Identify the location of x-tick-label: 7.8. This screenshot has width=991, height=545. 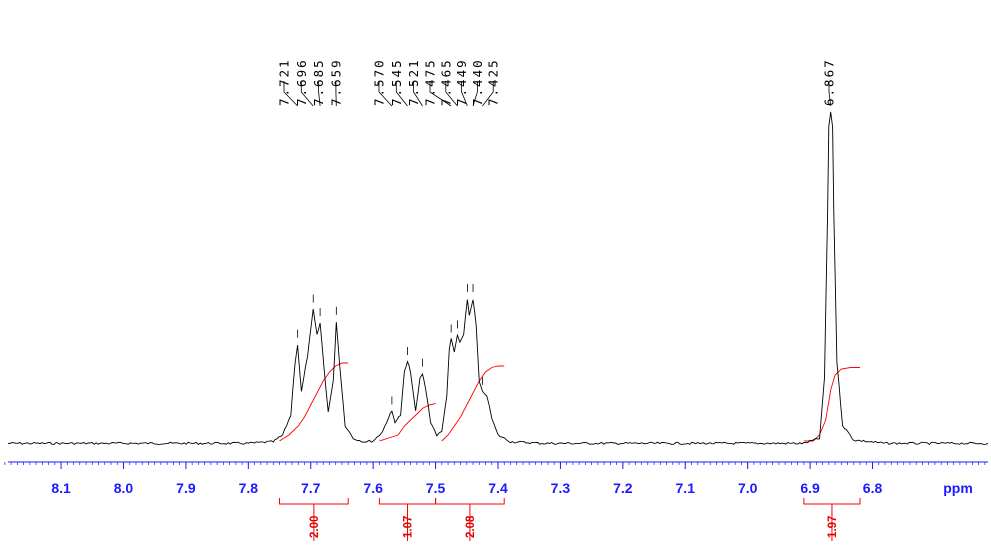
(249, 488).